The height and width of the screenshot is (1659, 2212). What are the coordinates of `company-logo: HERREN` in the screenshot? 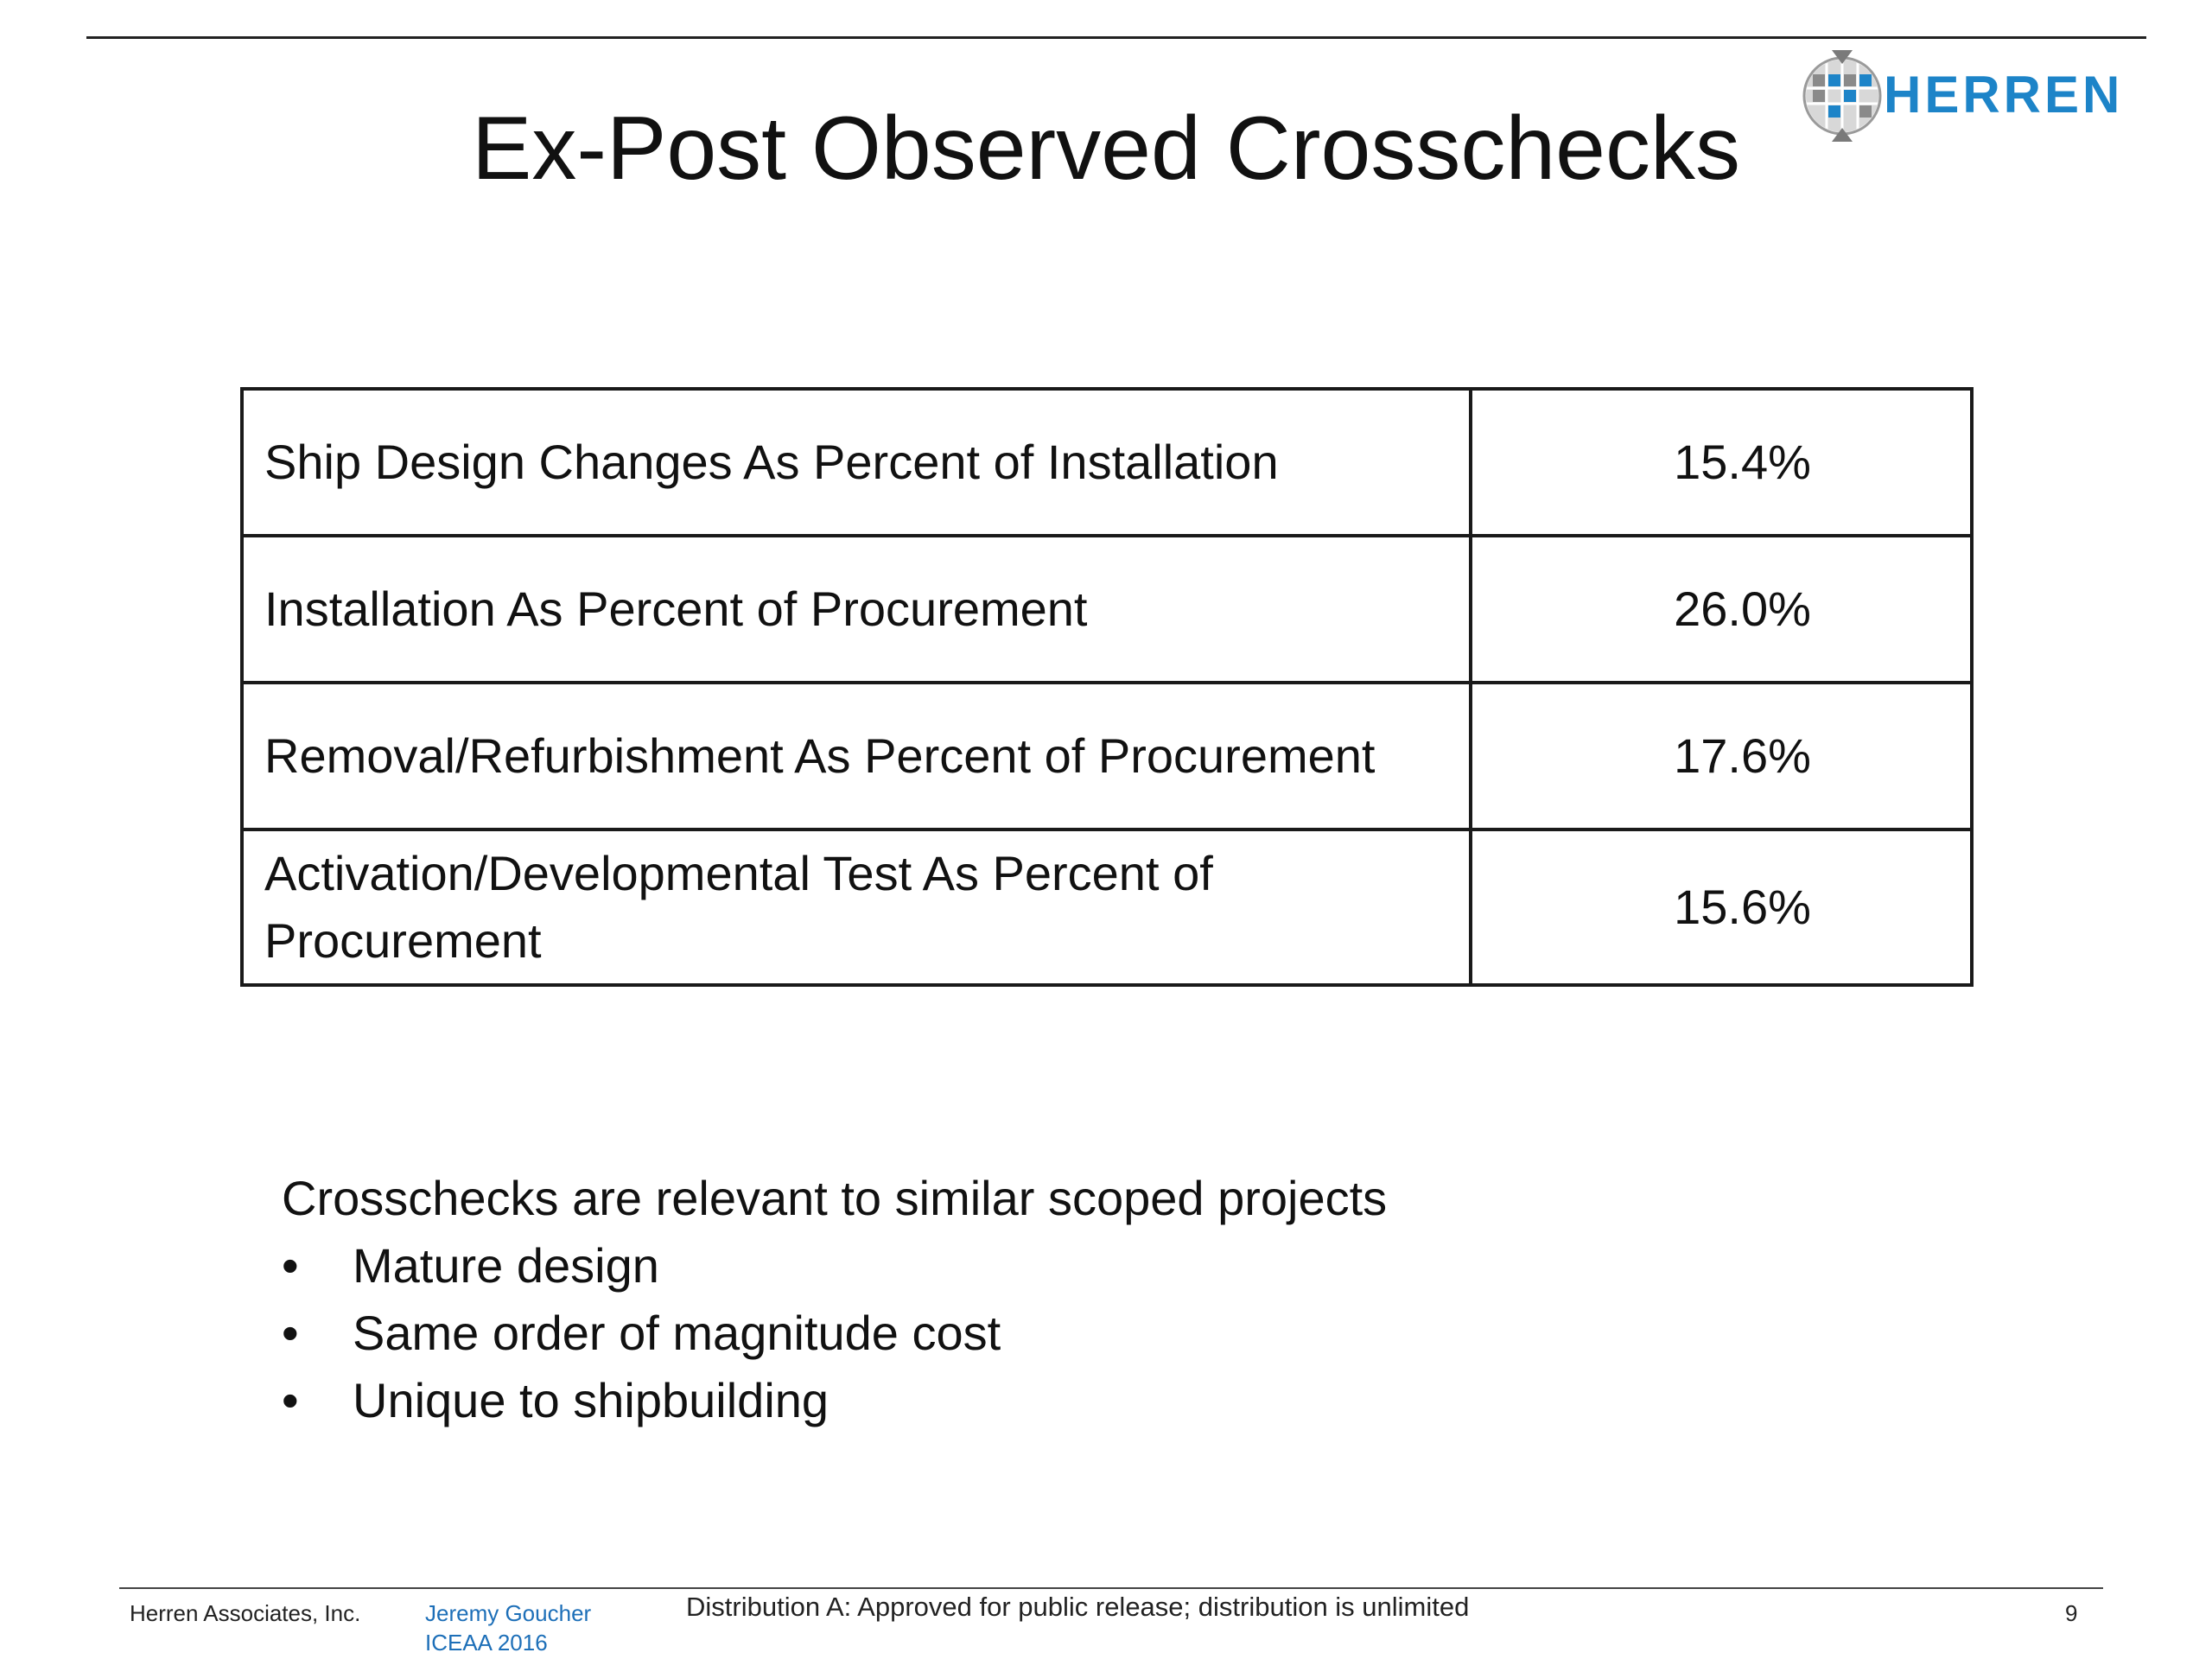 It's located at (2004, 95).